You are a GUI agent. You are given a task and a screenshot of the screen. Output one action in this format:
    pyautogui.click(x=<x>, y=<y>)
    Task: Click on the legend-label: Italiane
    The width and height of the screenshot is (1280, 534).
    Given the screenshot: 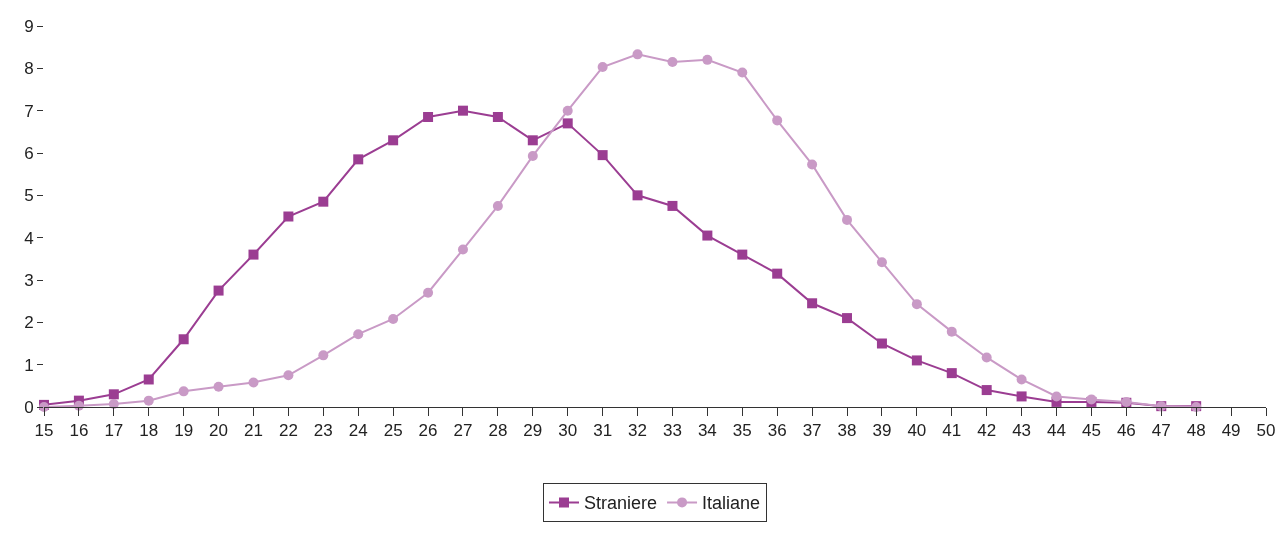 What is the action you would take?
    pyautogui.click(x=731, y=503)
    